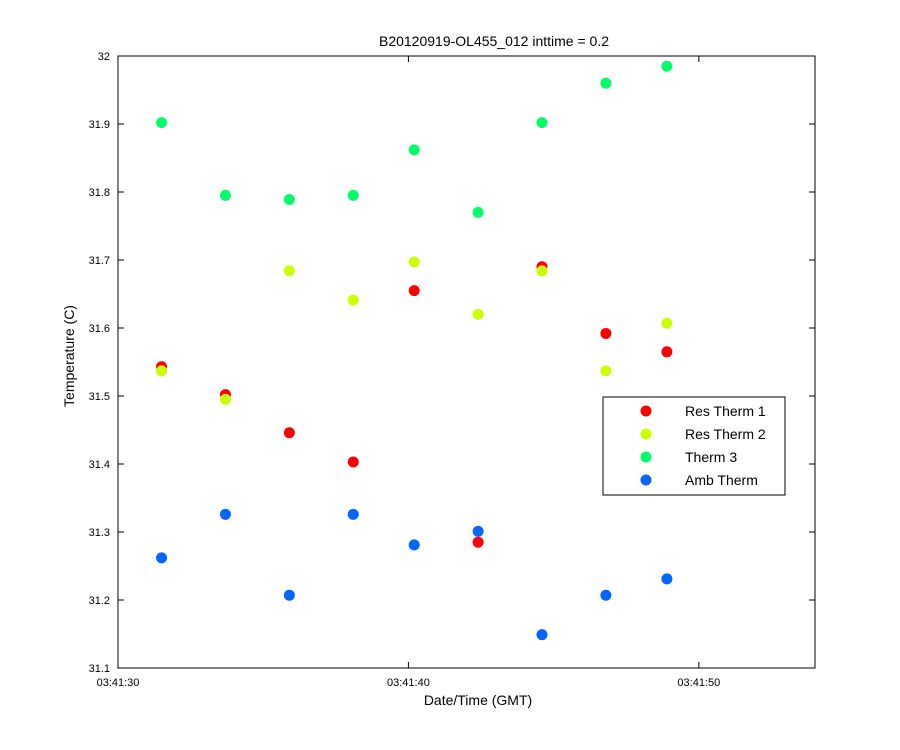 The height and width of the screenshot is (750, 900). Describe the element at coordinates (99, 329) in the screenshot. I see `y-tick-label: 31.6` at that location.